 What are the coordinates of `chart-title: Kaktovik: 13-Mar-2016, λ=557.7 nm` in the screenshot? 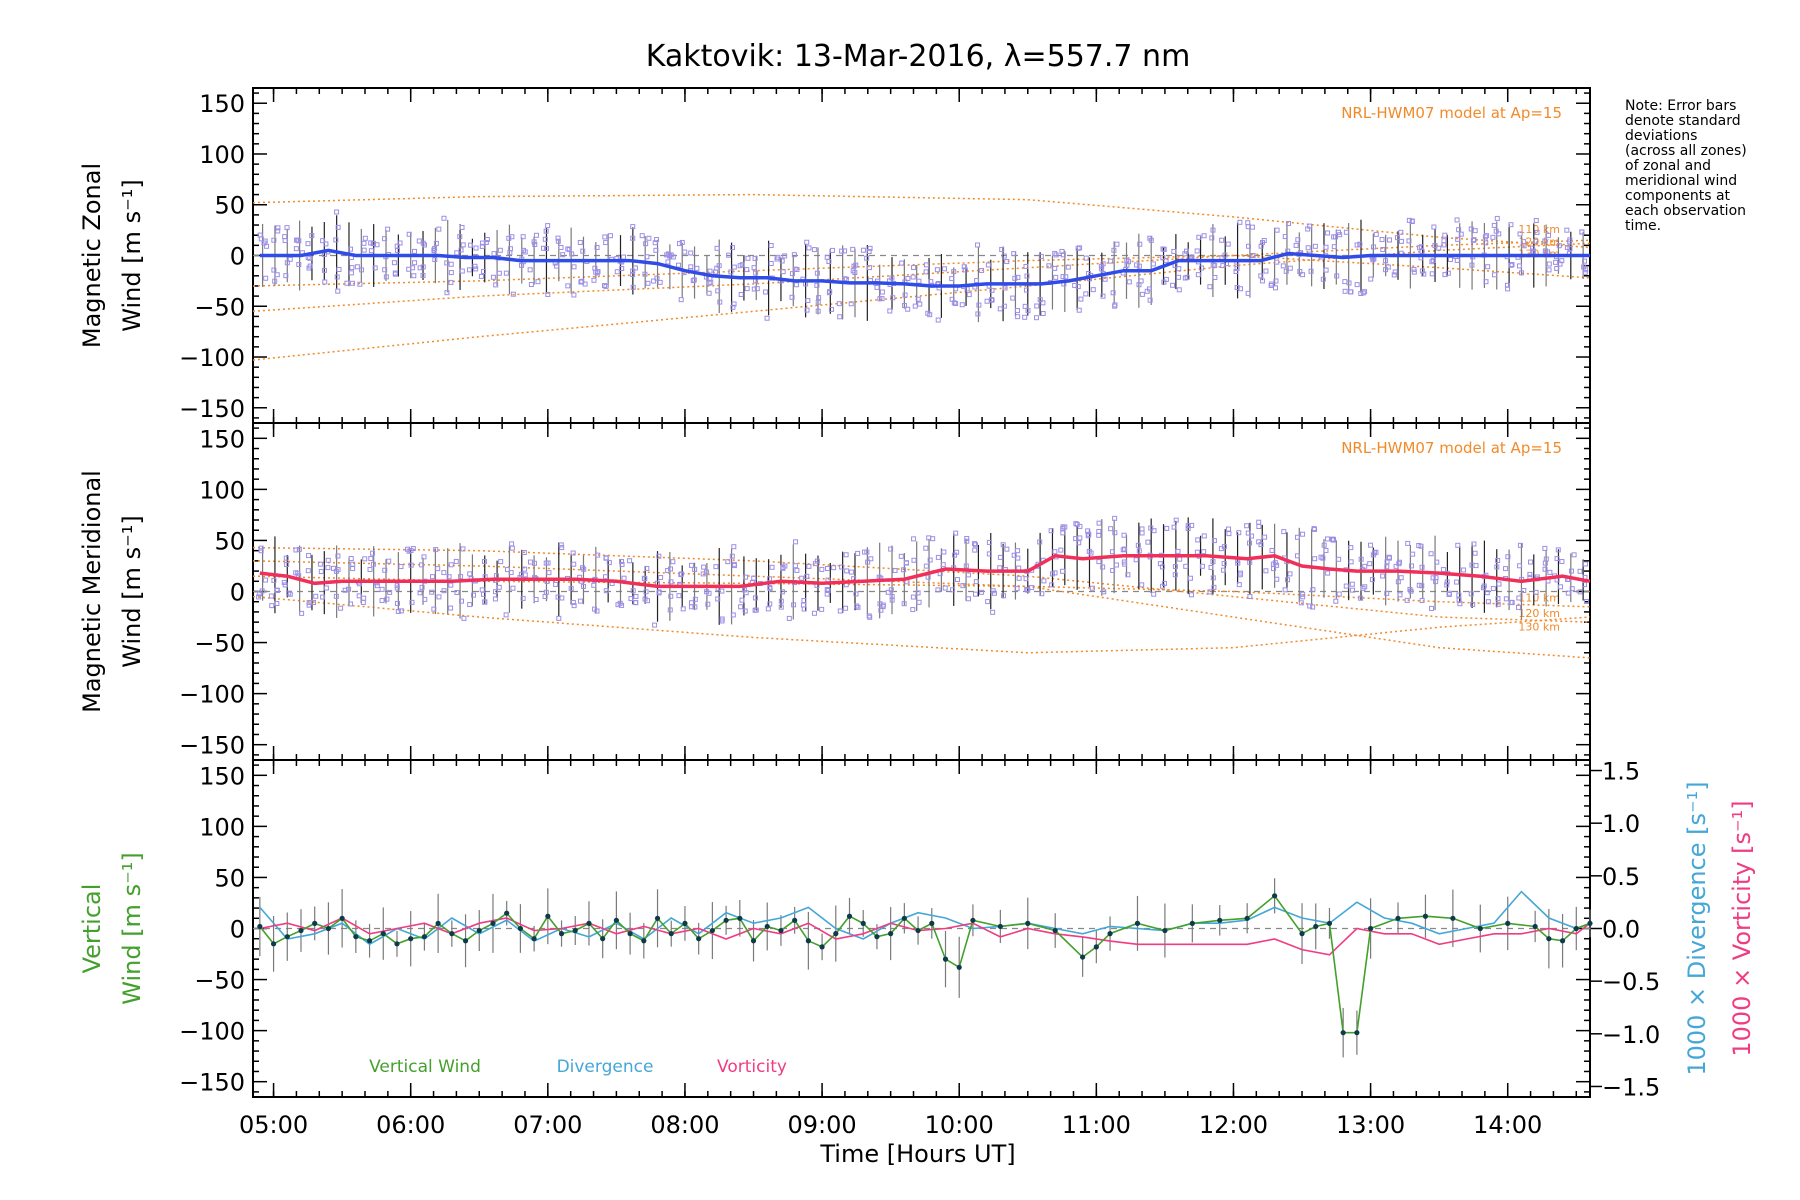 It's located at (918, 56).